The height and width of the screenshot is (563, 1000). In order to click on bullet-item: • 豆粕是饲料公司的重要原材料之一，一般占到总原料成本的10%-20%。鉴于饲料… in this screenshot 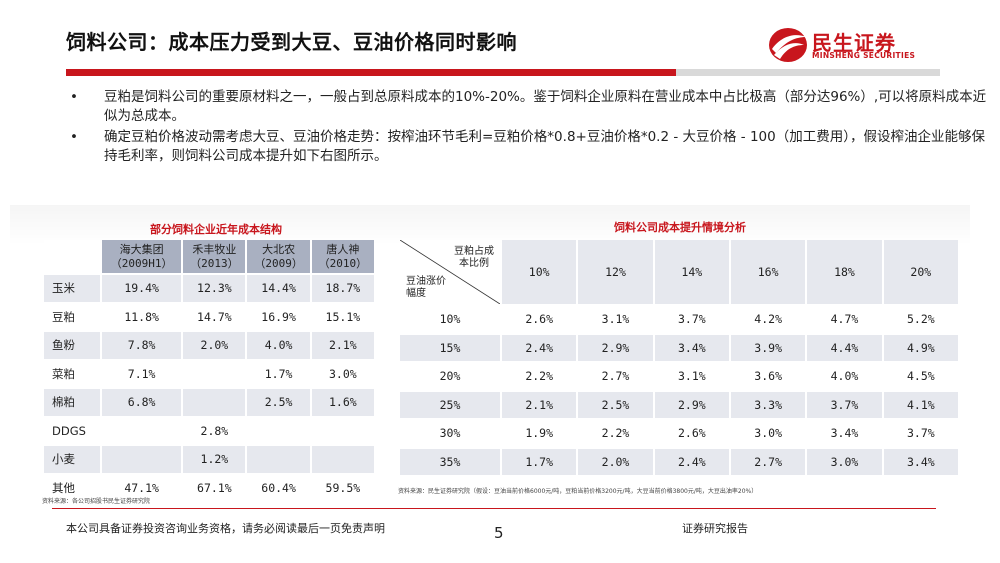, I will do `click(530, 107)`.